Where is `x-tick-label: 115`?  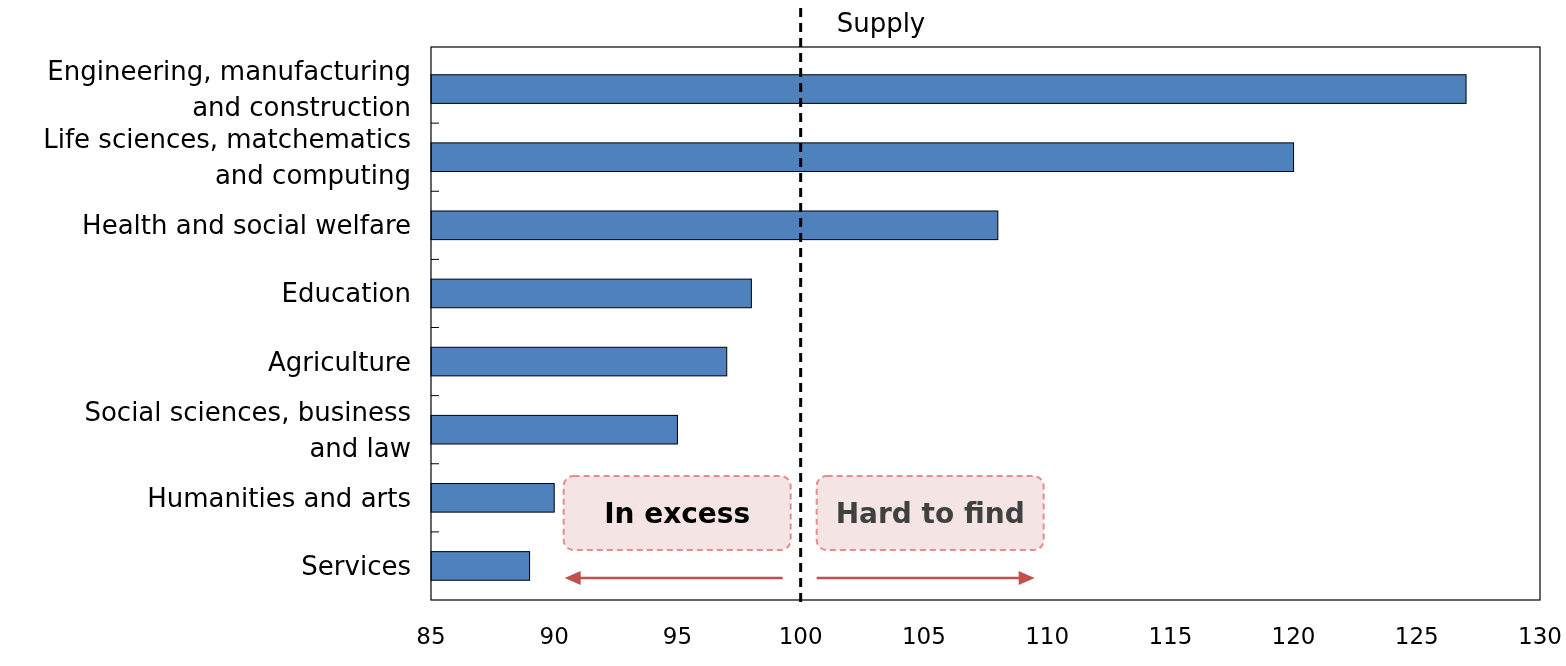
x-tick-label: 115 is located at coordinates (1170, 636).